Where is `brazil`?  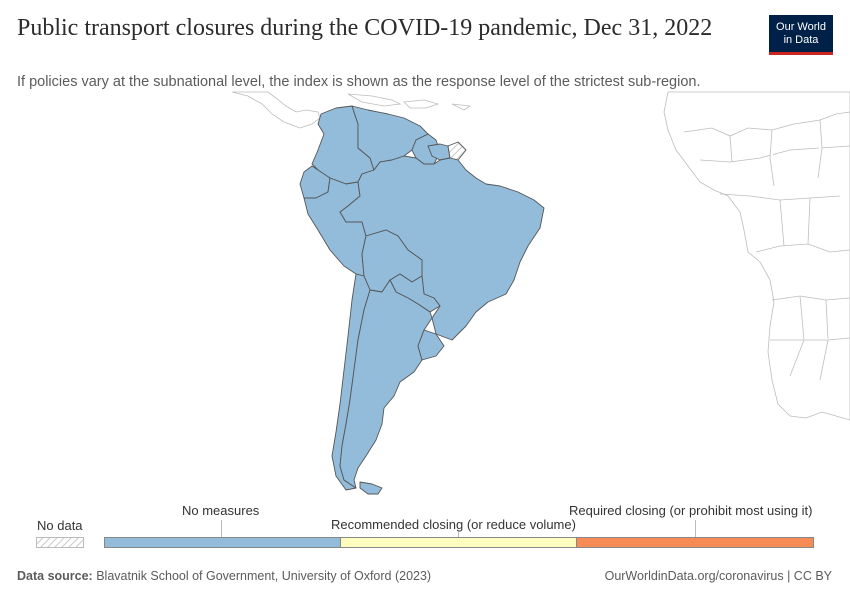 brazil is located at coordinates (442, 248).